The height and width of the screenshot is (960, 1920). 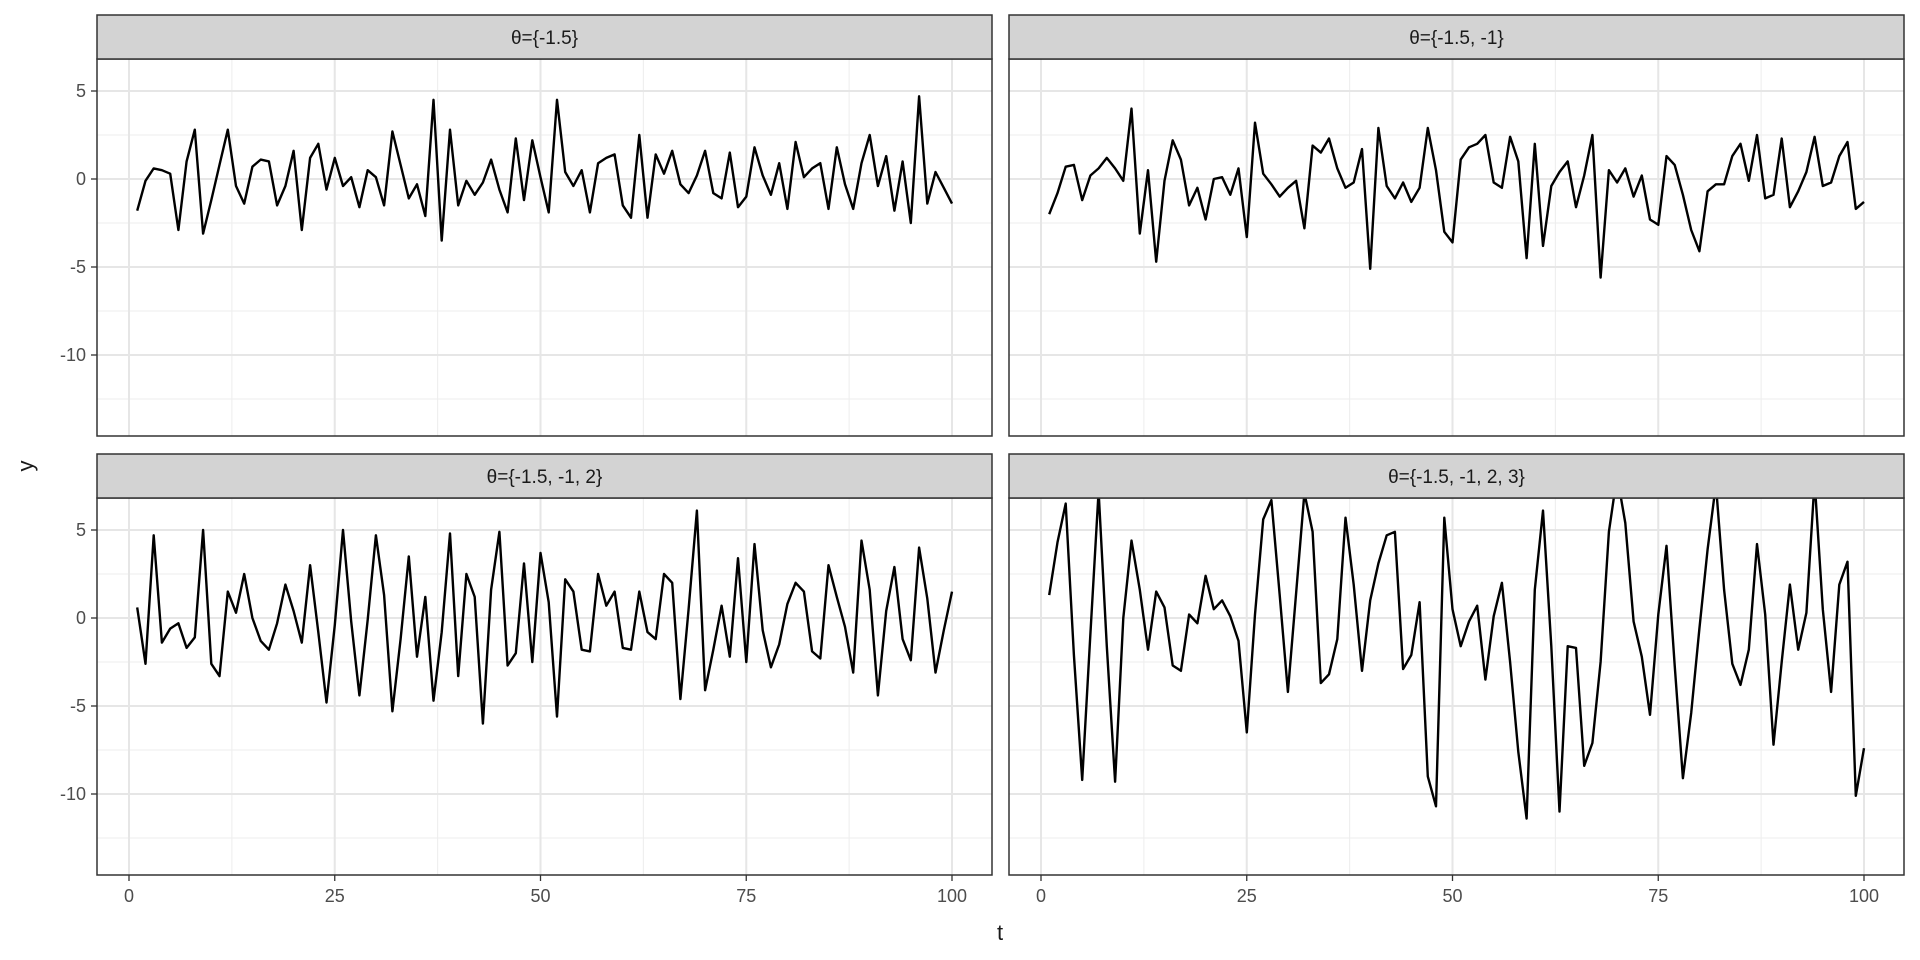 I want to click on facet-strip-label: θ={-1.5, -1, 2}, so click(x=545, y=477).